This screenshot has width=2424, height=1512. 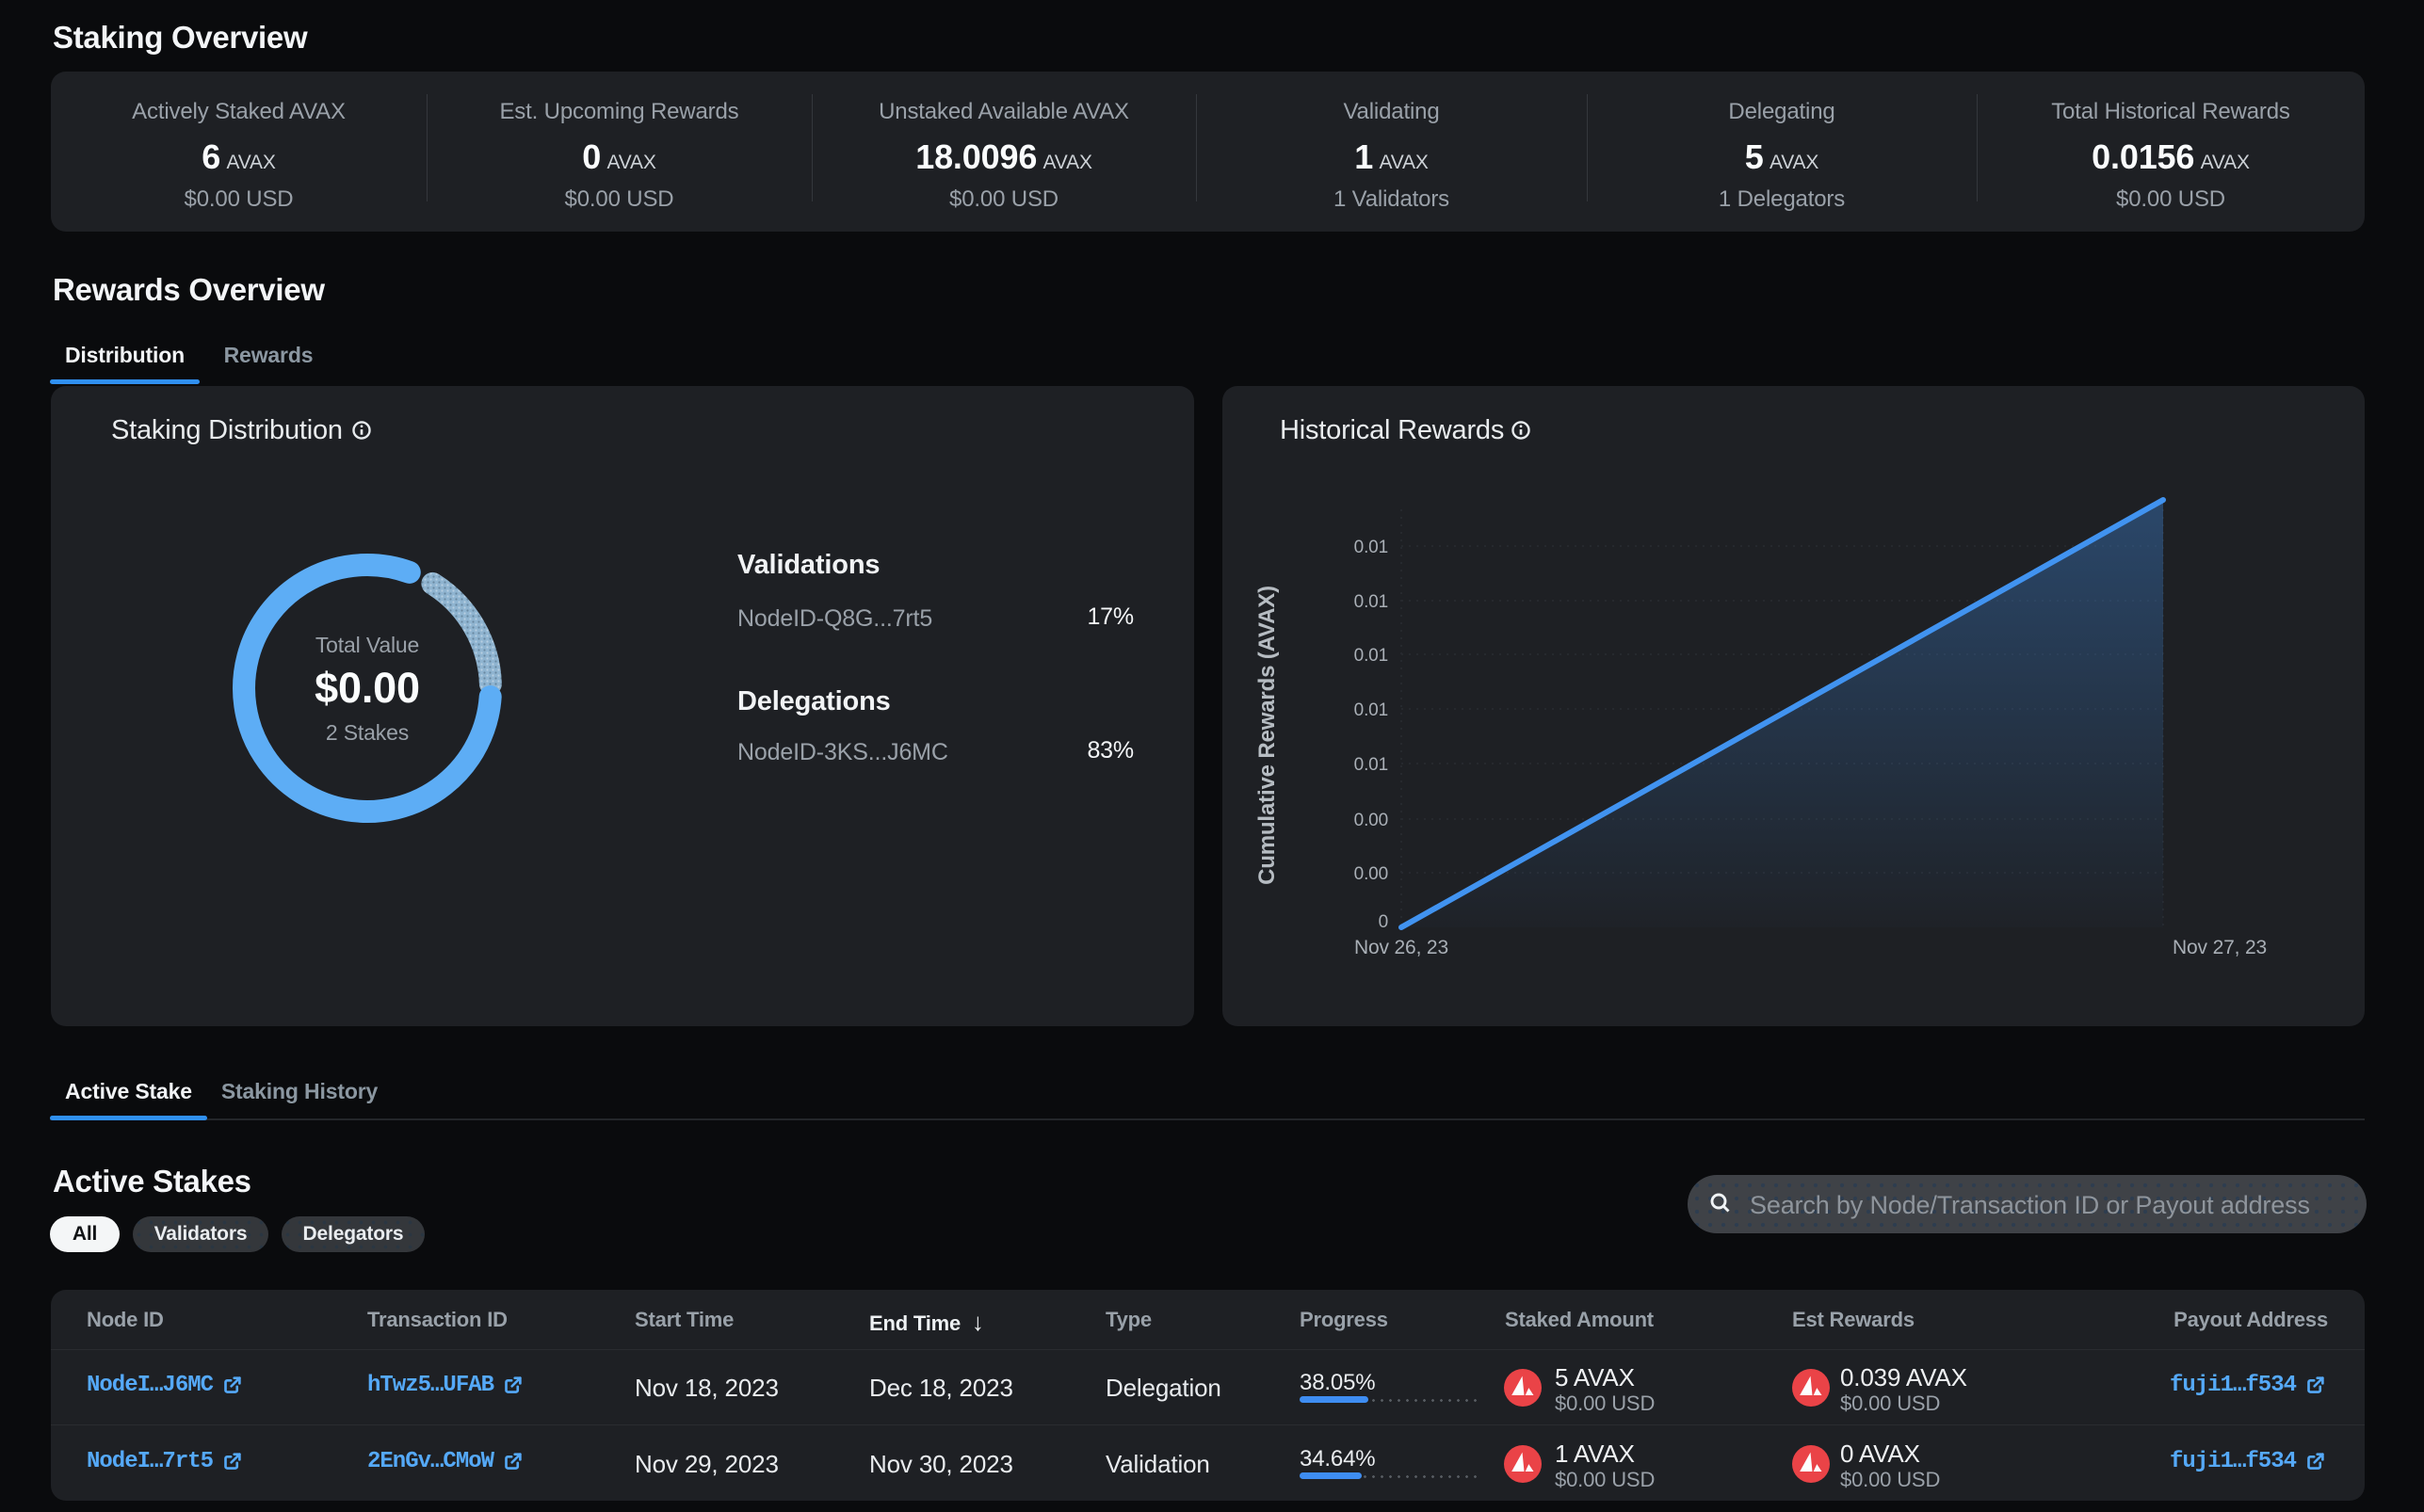 I want to click on svg-text: 0, so click(x=1384, y=922).